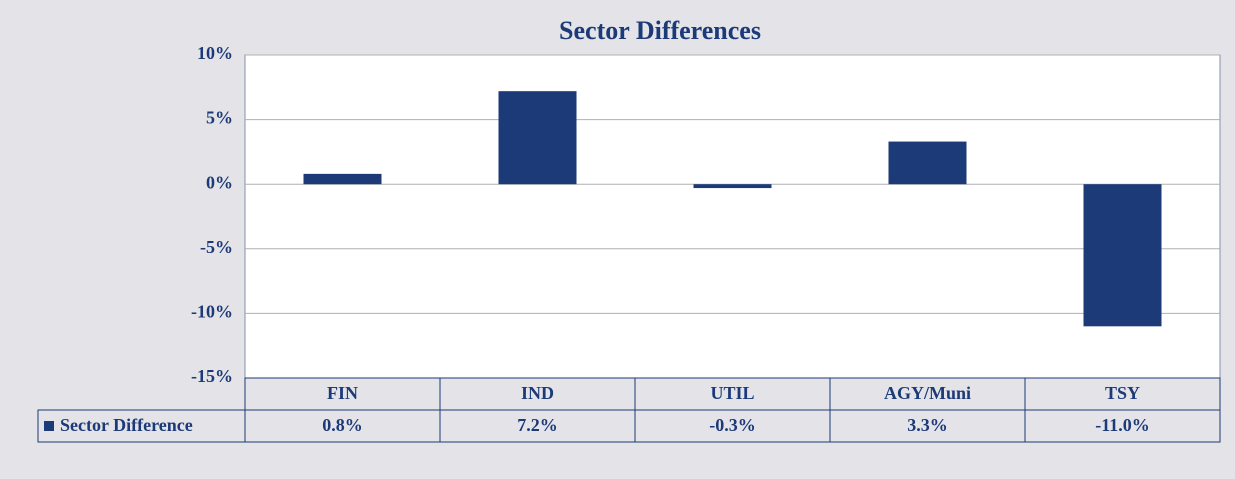  I want to click on table-value: -0.3%, so click(732, 425).